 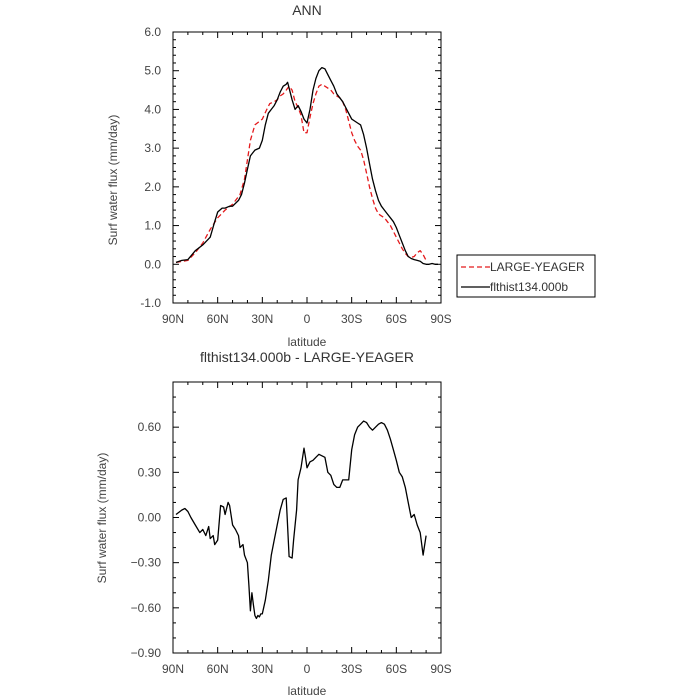 What do you see at coordinates (152, 264) in the screenshot?
I see `y-tick-label: 0.0` at bounding box center [152, 264].